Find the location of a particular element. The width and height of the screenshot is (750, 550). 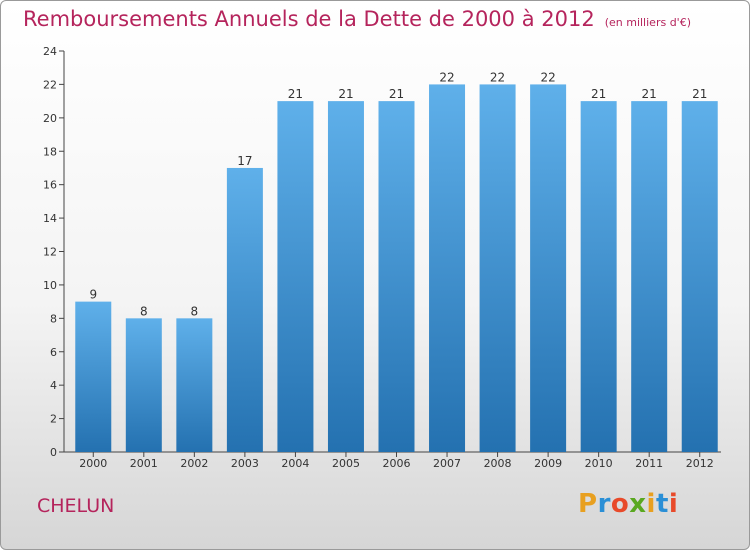

x-tick-label: 2005 is located at coordinates (346, 463).